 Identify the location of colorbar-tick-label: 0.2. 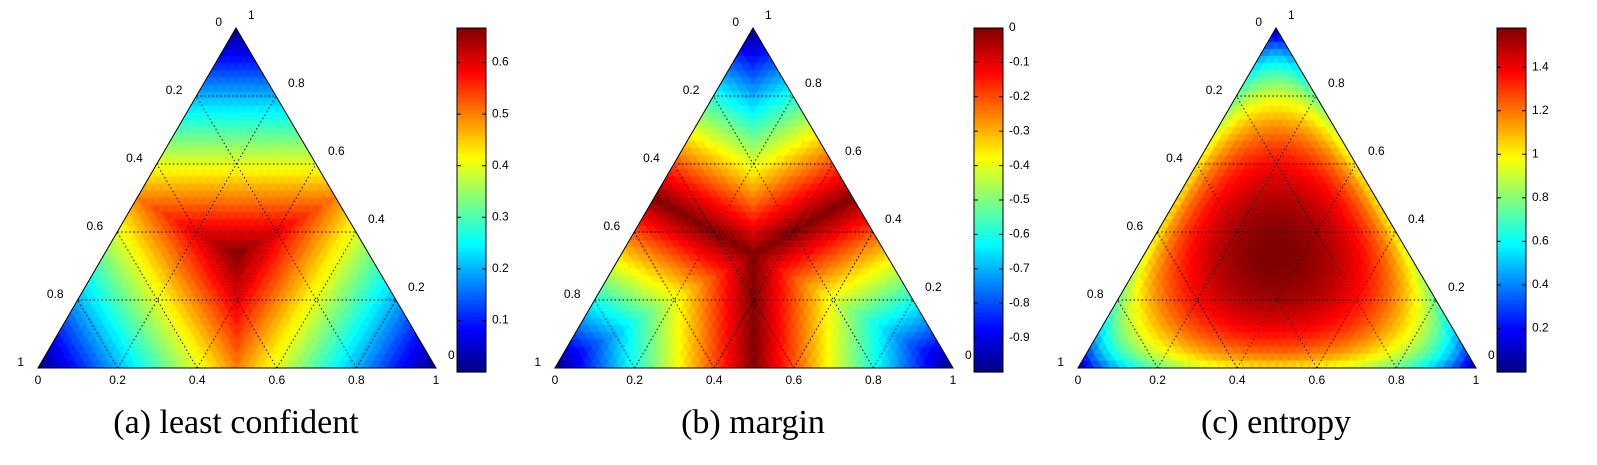
(500, 268).